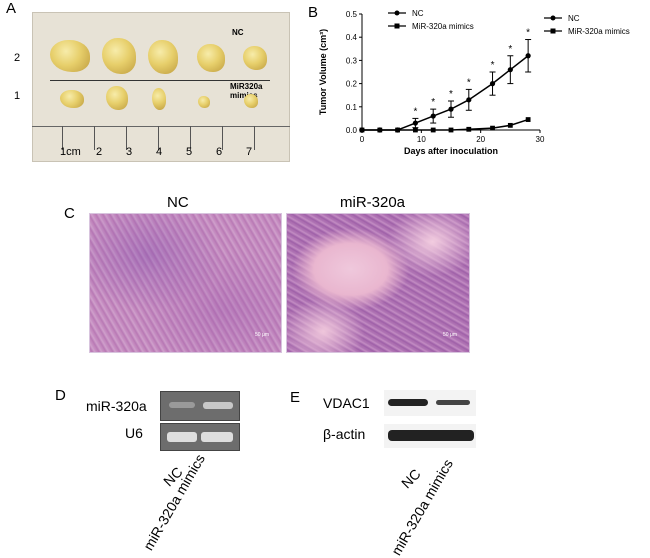 This screenshot has height=558, width=650. I want to click on wb-label-vdac1: VDAC1, so click(346, 403).